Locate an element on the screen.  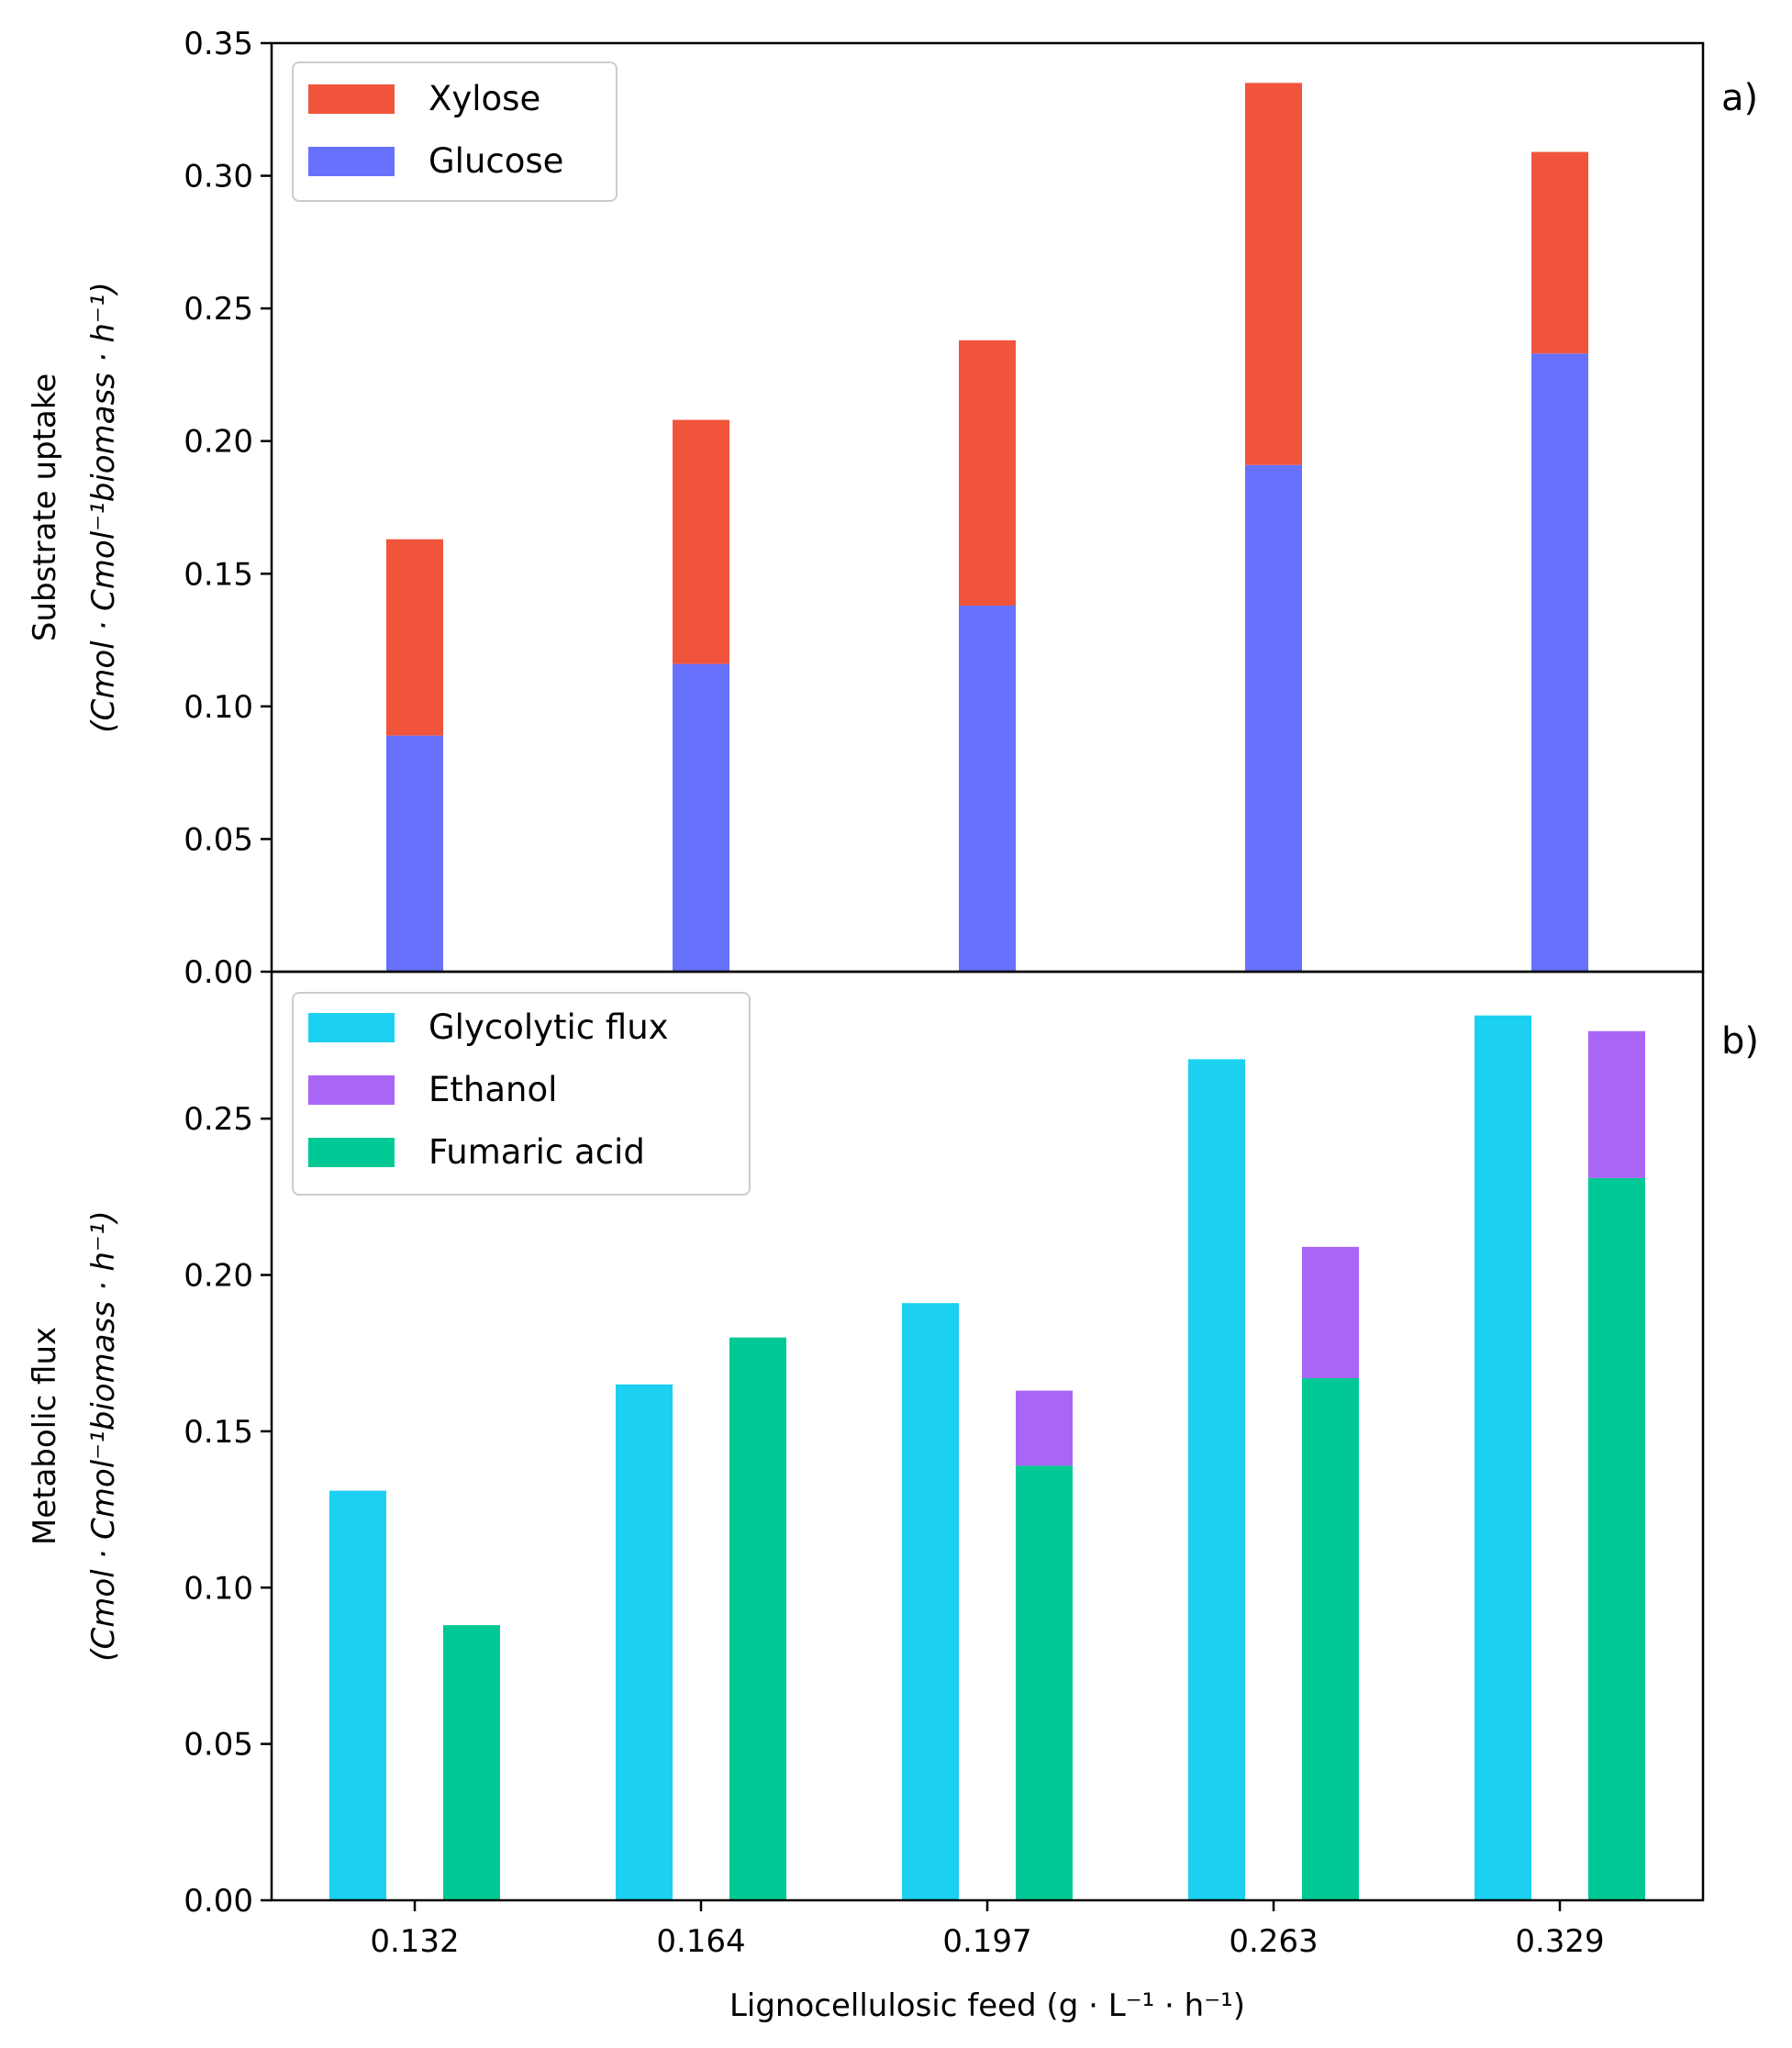
panel-b-y-tick-label: 0.00 is located at coordinates (218, 1901).